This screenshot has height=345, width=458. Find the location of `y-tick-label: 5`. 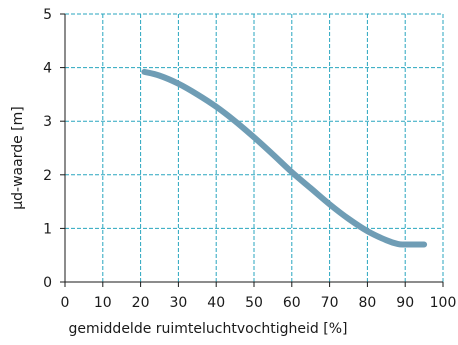

y-tick-label: 5 is located at coordinates (47, 15).